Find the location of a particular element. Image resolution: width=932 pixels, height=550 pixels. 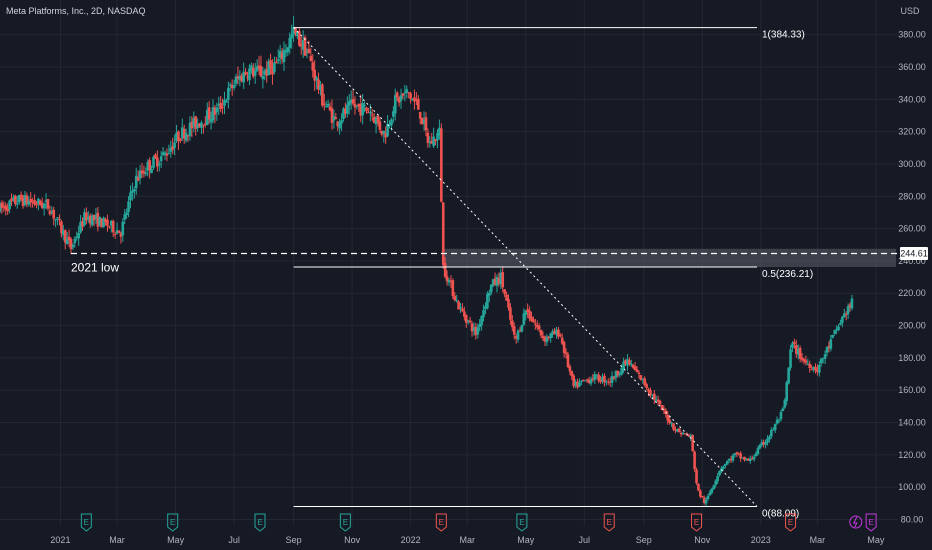

fib-level-label: 0(88.09) is located at coordinates (780, 513).